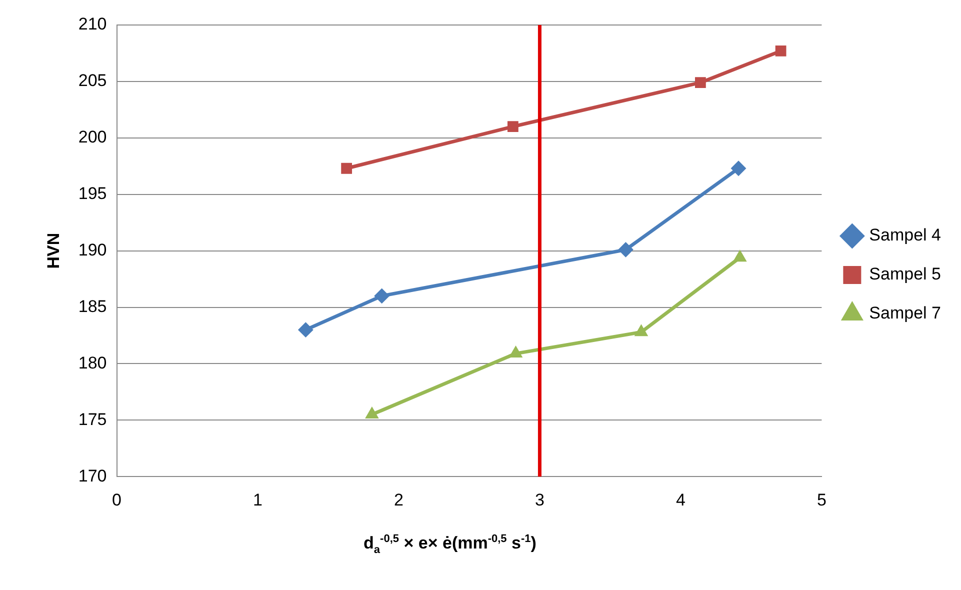 The height and width of the screenshot is (590, 961). What do you see at coordinates (92, 24) in the screenshot?
I see `y-tick-label: 210` at bounding box center [92, 24].